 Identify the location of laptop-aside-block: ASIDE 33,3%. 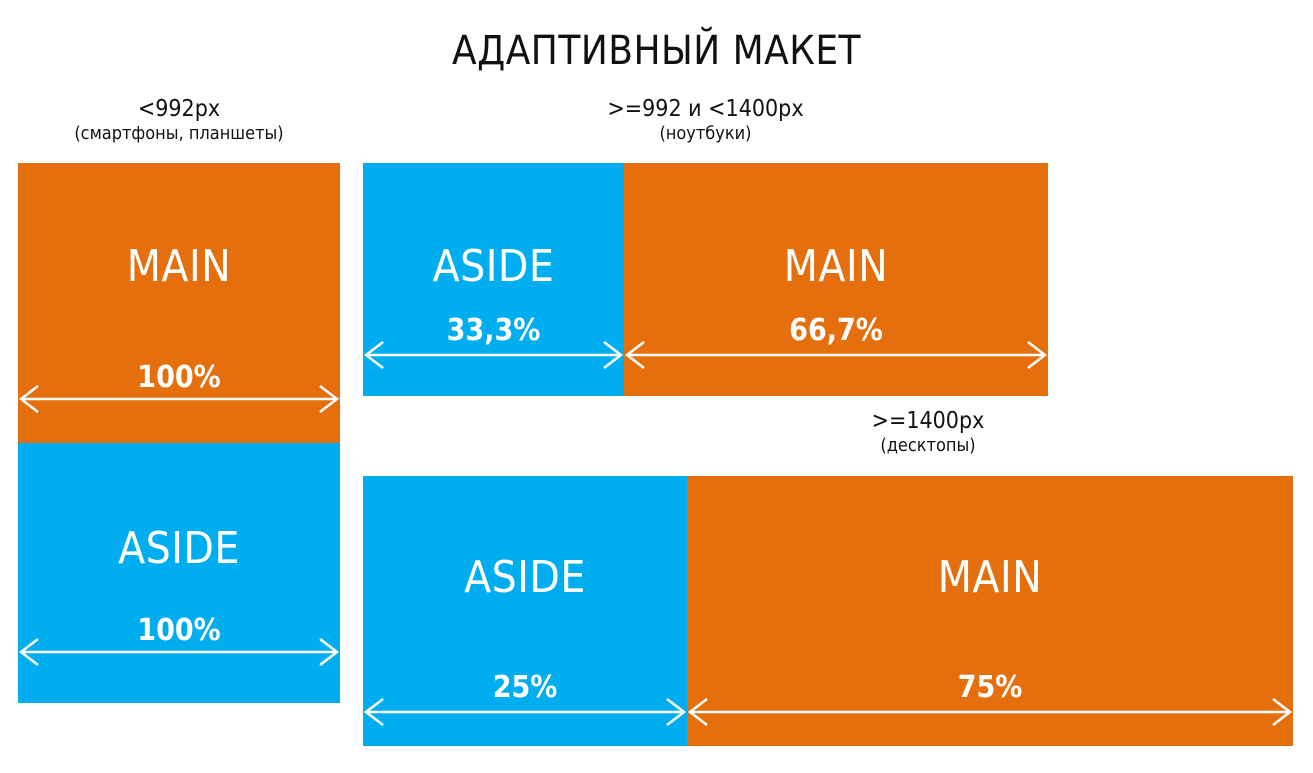
(493, 279).